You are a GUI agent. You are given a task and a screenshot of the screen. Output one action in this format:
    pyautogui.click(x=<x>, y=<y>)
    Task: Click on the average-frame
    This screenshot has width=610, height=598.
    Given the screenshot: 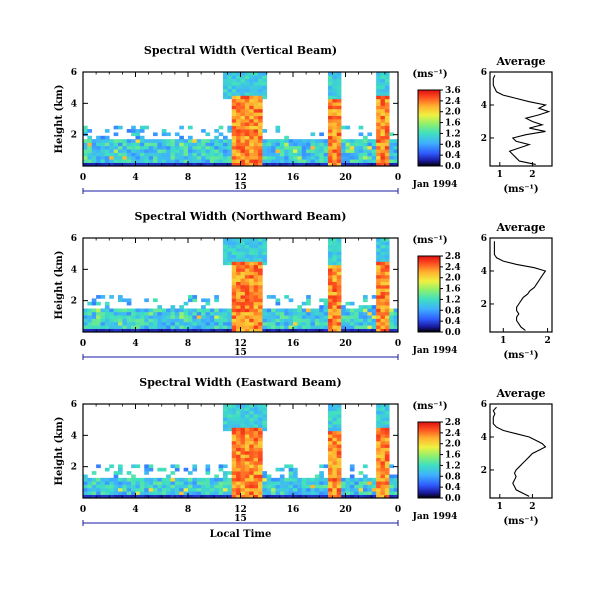 What is the action you would take?
    pyautogui.click(x=521, y=119)
    